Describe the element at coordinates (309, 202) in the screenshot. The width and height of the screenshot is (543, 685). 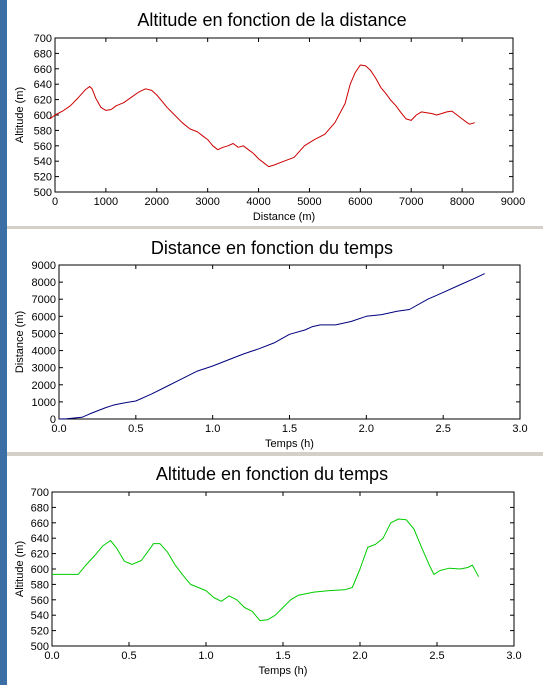
I see `x-tick-label: 5000` at that location.